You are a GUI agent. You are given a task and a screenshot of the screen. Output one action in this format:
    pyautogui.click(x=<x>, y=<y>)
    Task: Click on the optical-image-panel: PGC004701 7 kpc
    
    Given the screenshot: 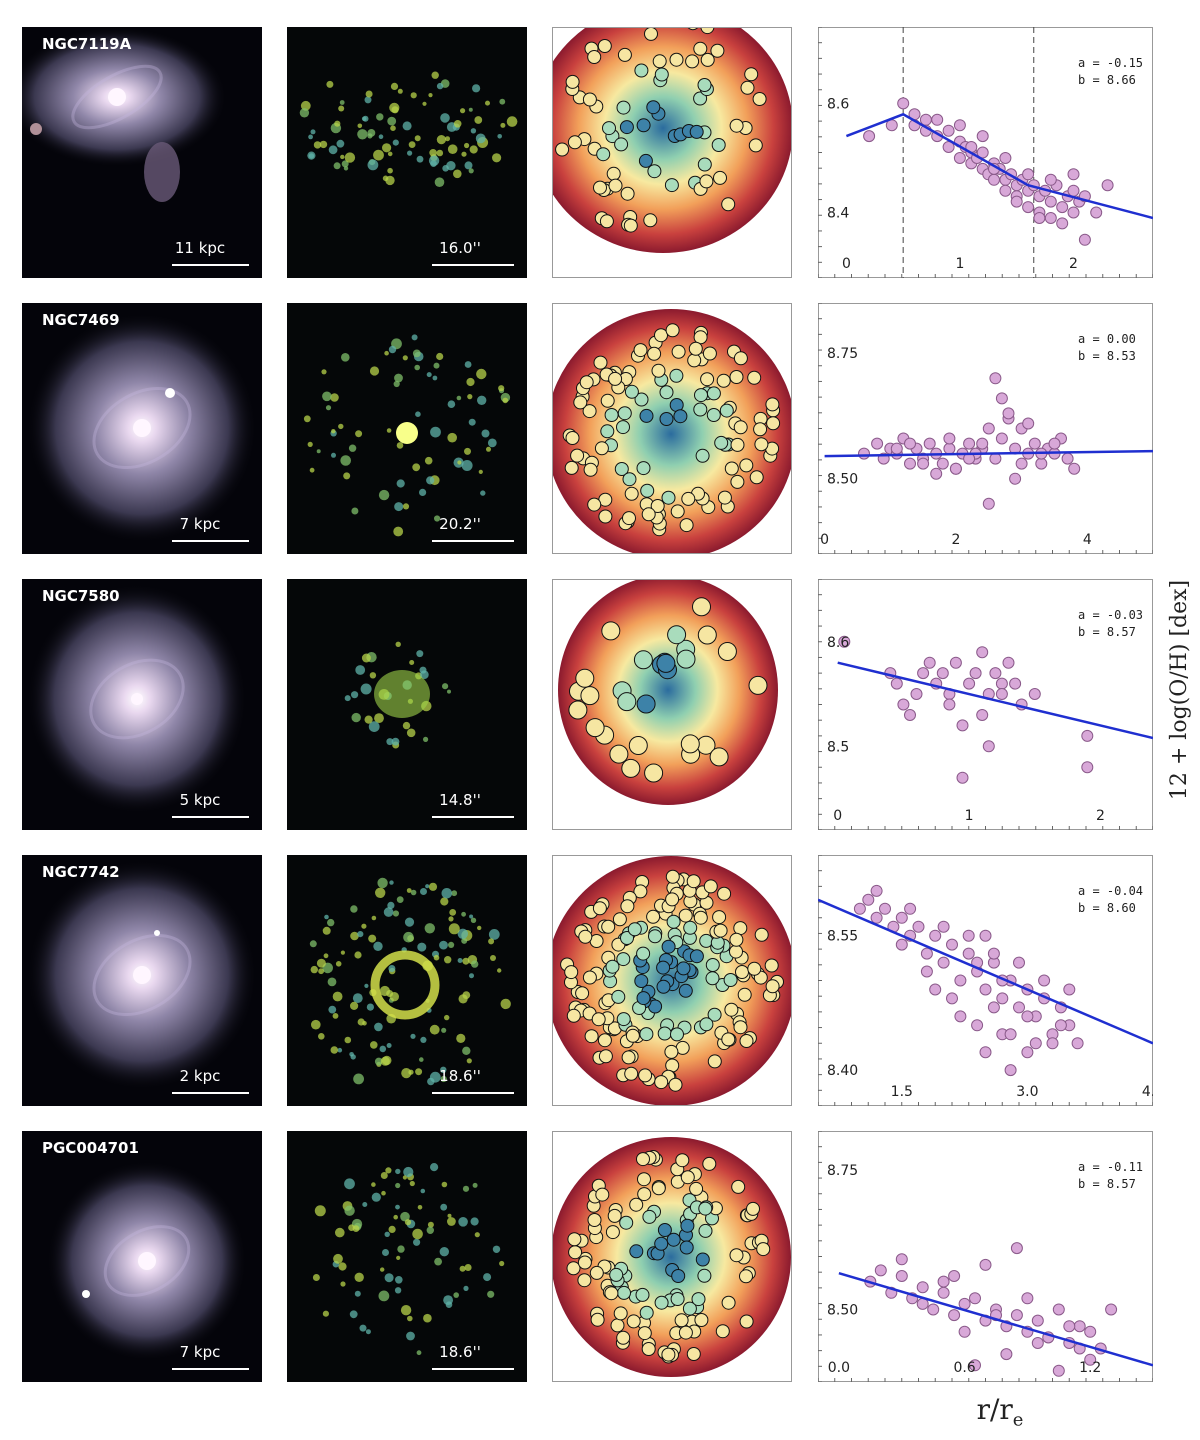 What is the action you would take?
    pyautogui.click(x=142, y=1256)
    